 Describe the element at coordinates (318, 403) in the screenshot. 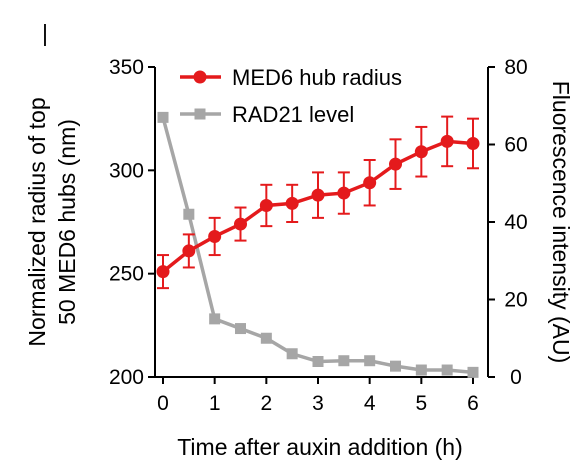

I see `x-tick-label: 3` at that location.